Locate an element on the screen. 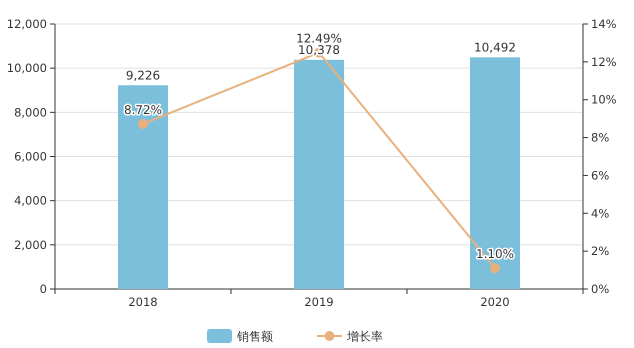 This screenshot has height=348, width=634. legend-label: 销售额 is located at coordinates (254, 337).